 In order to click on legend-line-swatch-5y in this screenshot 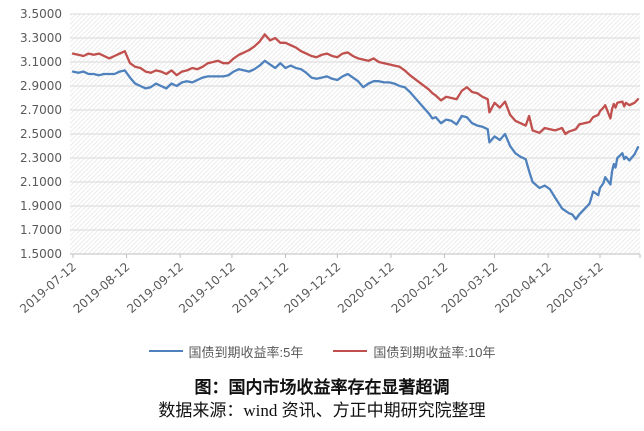, I will do `click(165, 351)`.